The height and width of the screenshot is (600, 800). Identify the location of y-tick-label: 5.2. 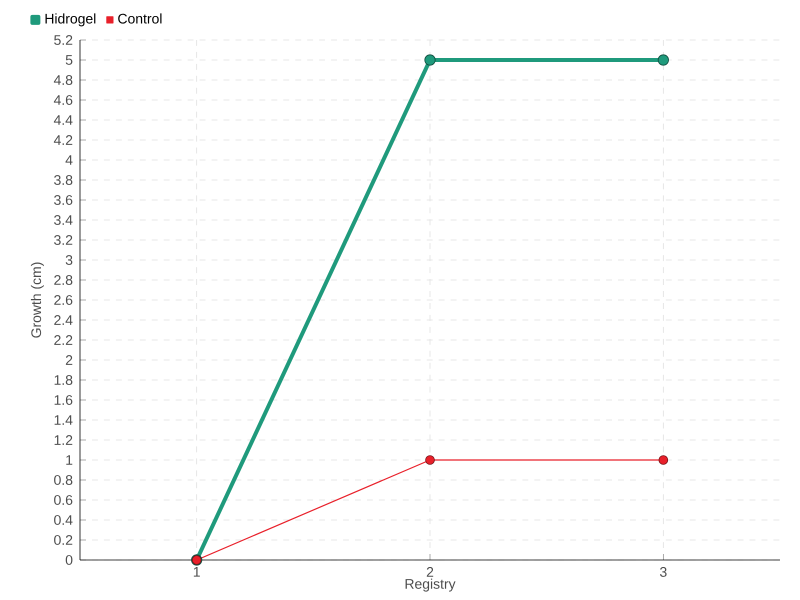
(63, 40).